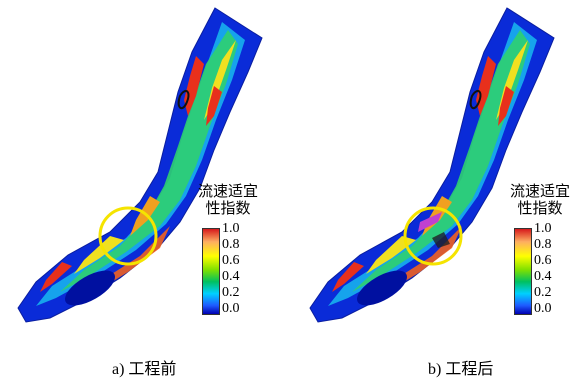 Image resolution: width=583 pixels, height=387 pixels. Describe the element at coordinates (144, 369) in the screenshot. I see `caption-before: a) 工程前` at that location.